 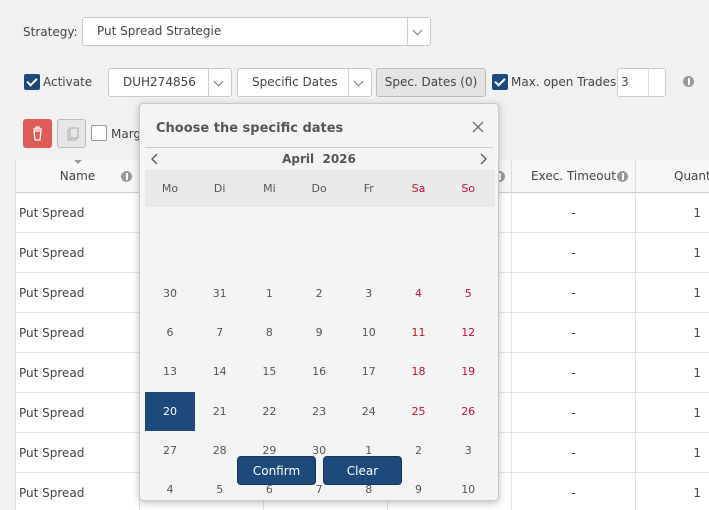 What do you see at coordinates (368, 372) in the screenshot?
I see `calendar-day: 17` at bounding box center [368, 372].